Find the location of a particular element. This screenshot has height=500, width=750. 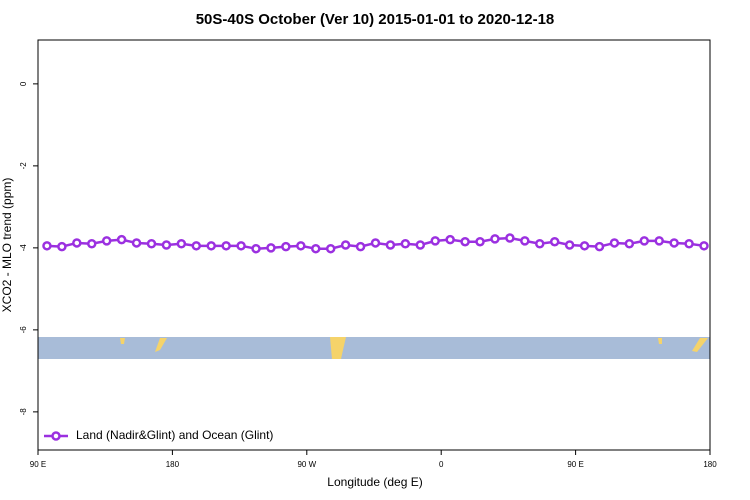

x-tick-label: 0 is located at coordinates (441, 464).